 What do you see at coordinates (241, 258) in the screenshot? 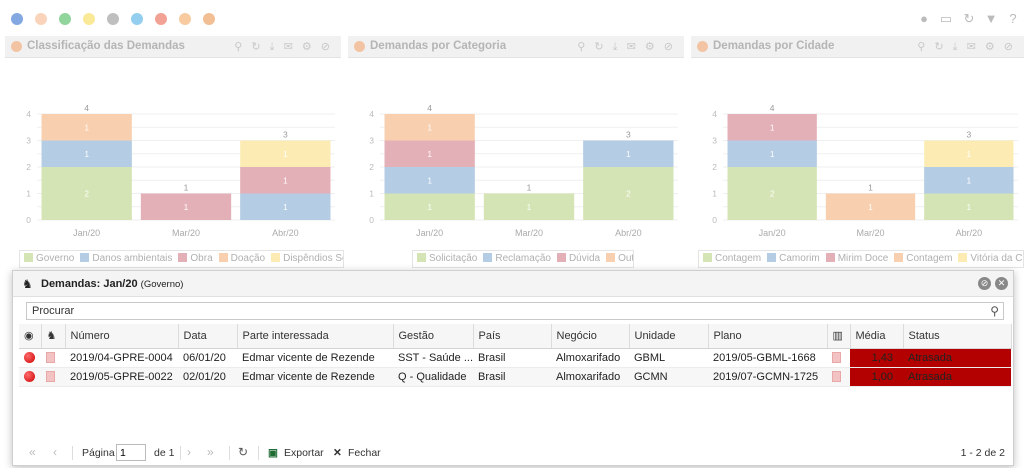
I see `legend-item: Doação` at bounding box center [241, 258].